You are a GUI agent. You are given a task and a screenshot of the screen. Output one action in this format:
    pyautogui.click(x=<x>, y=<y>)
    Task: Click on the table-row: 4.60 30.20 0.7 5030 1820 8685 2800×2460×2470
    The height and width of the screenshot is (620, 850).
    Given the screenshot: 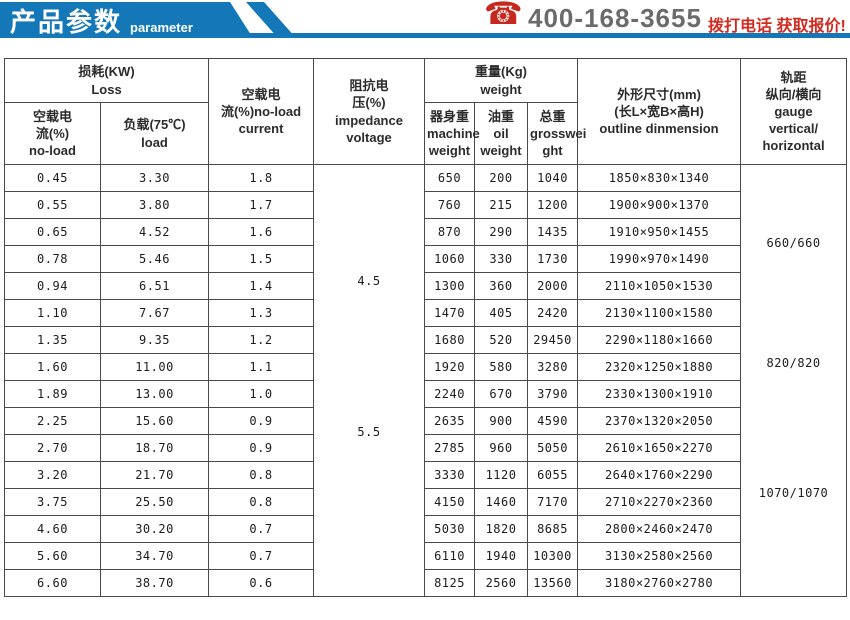 What is the action you would take?
    pyautogui.click(x=425, y=529)
    